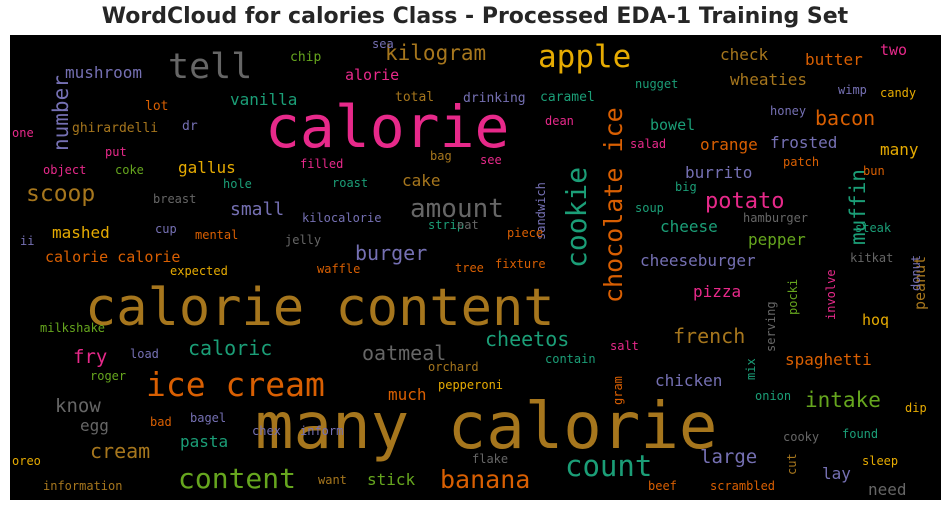 Image resolution: width=950 pixels, height=511 pixels. What do you see at coordinates (742, 486) in the screenshot?
I see `word-scrambled: scrambled` at bounding box center [742, 486].